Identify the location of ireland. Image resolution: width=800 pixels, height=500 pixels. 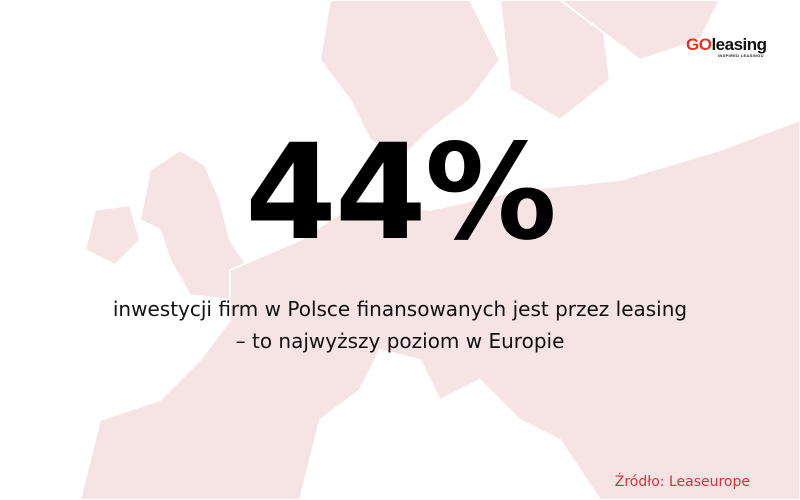
(112, 235).